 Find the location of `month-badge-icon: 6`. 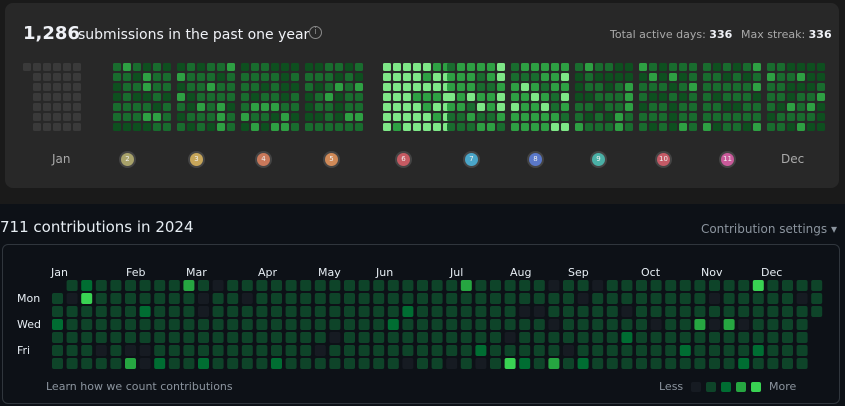

month-badge-icon: 6 is located at coordinates (403, 159).